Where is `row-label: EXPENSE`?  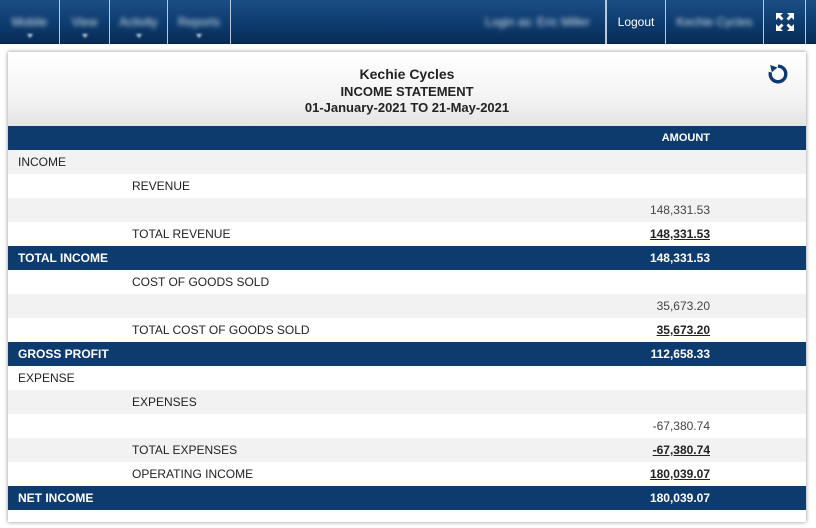 row-label: EXPENSE is located at coordinates (307, 378).